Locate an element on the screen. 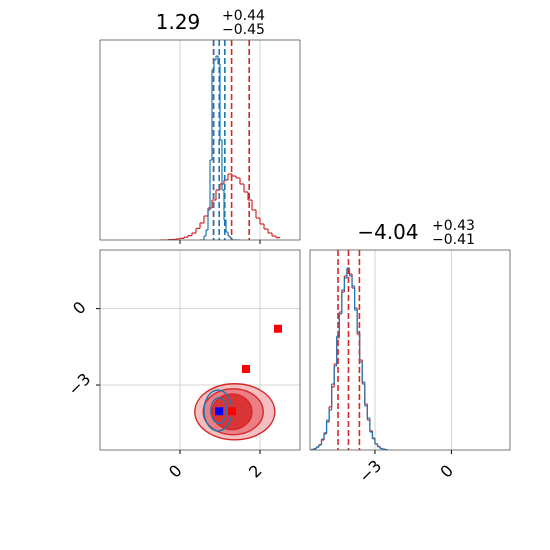 The height and width of the screenshot is (550, 550). panel-title: 1.29 is located at coordinates (178, 22).